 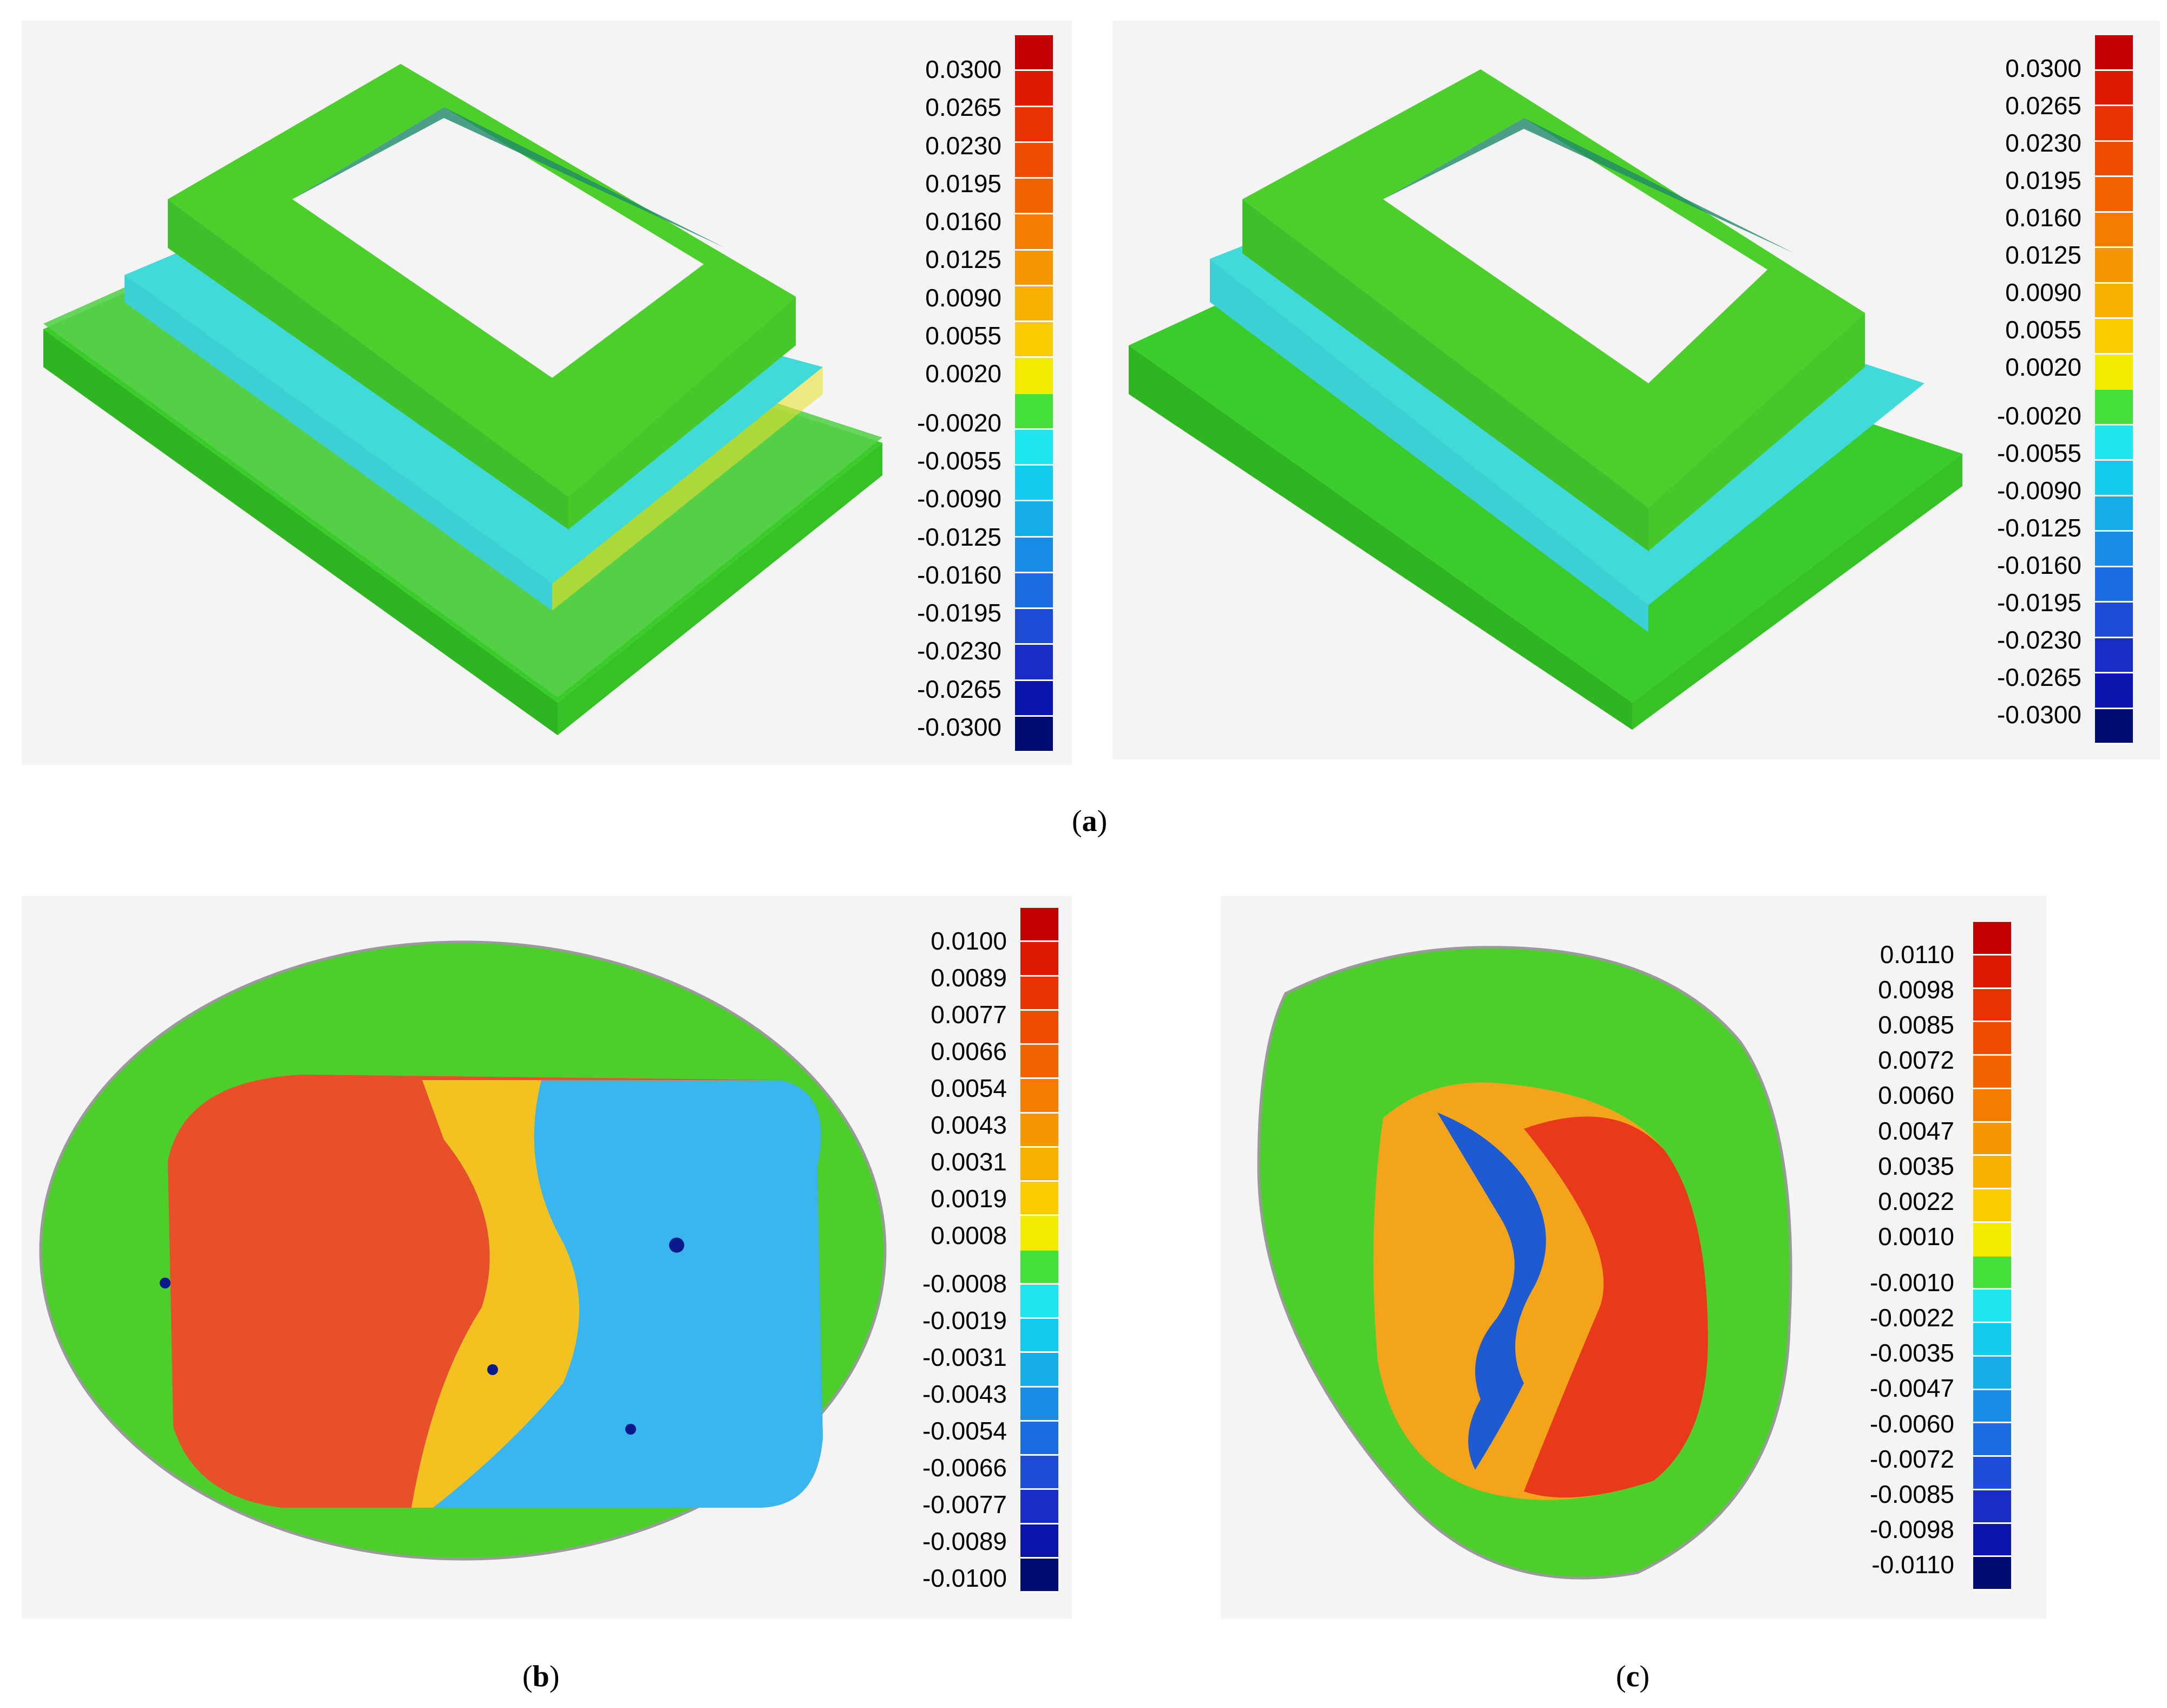 I want to click on scale-tick-label: -0.0072, so click(x=1911, y=1458).